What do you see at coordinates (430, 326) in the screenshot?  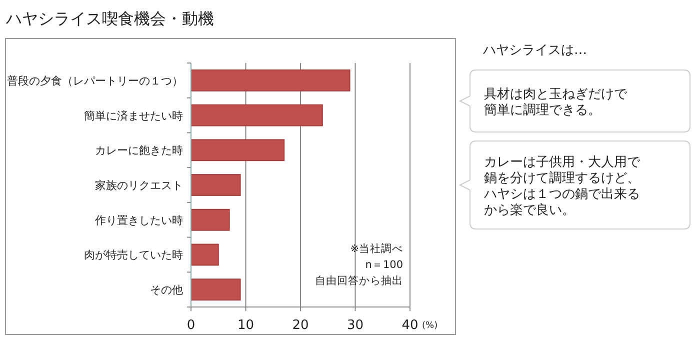 I see `x-axis-title: (%)` at bounding box center [430, 326].